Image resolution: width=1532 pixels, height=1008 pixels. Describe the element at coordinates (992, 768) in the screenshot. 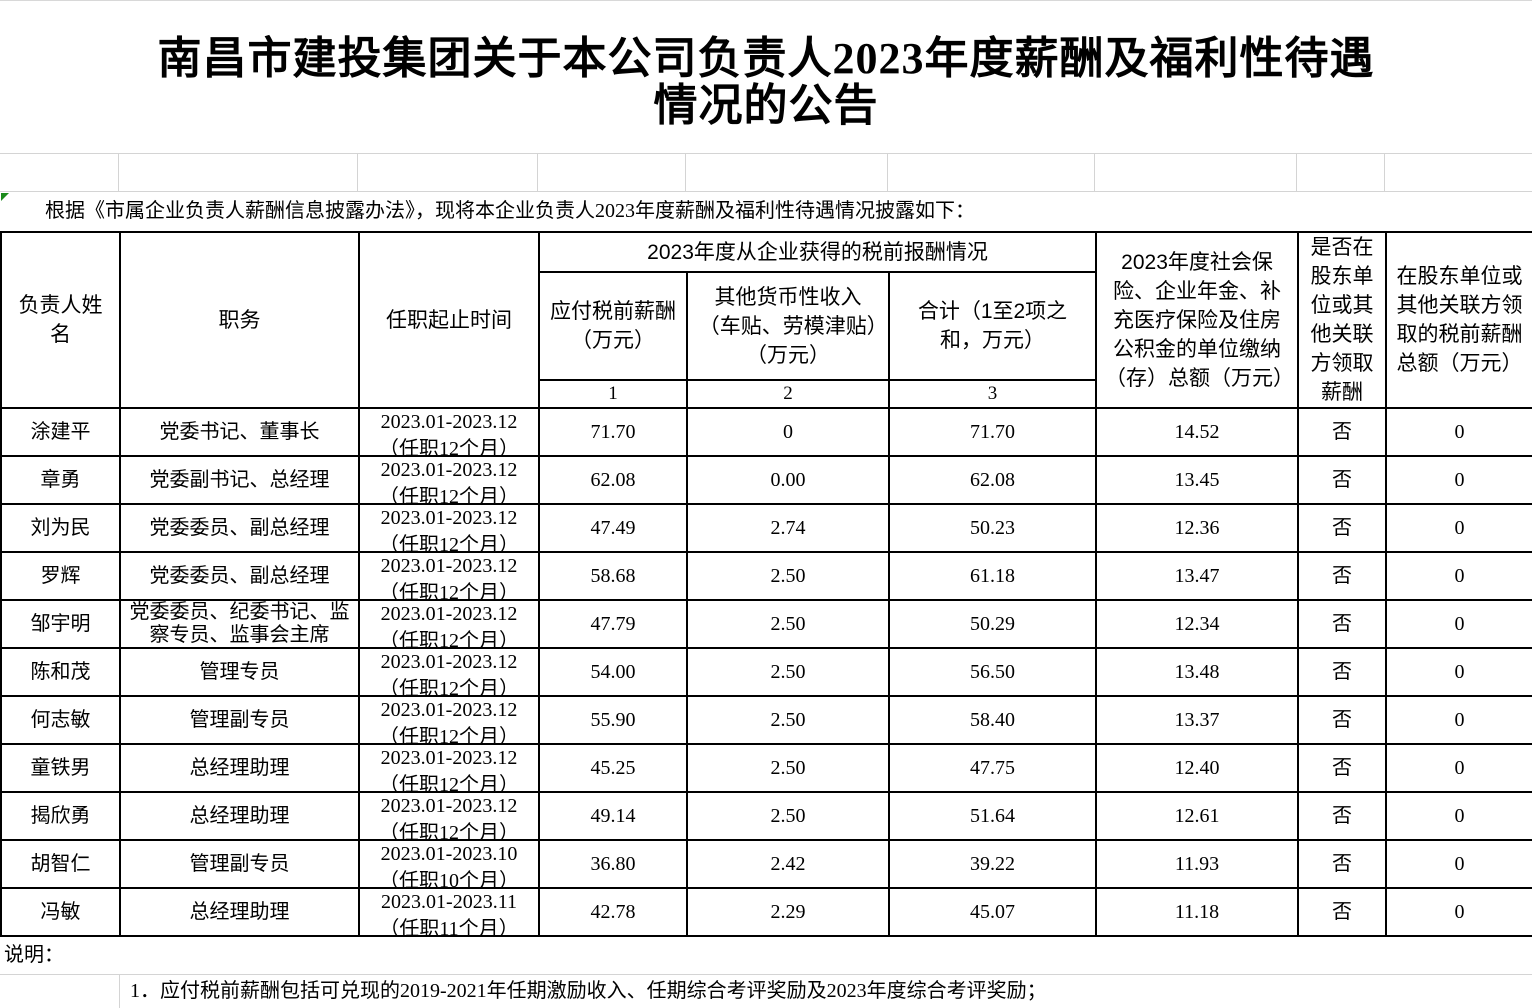

I see `cell-total: 47.75` at that location.